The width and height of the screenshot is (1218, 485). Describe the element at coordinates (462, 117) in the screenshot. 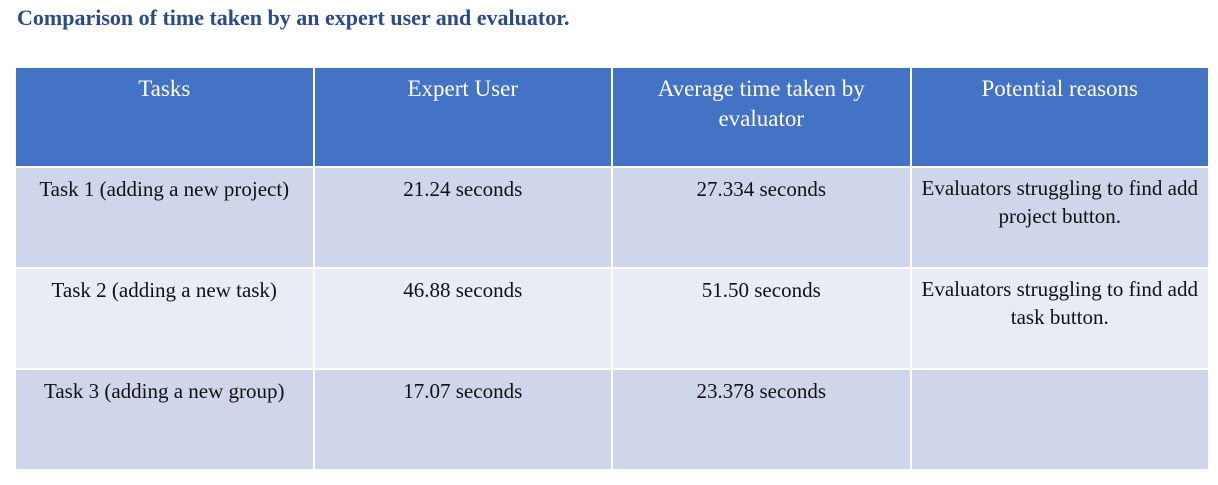

I see `header-expert-user: Expert User` at that location.